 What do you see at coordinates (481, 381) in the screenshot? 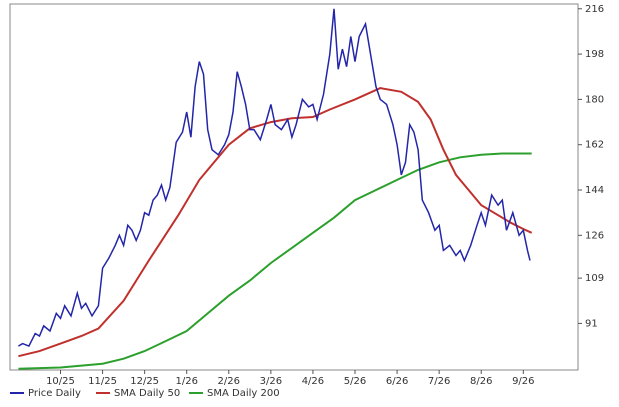
I see `x-tick-label: 8/26` at bounding box center [481, 381].